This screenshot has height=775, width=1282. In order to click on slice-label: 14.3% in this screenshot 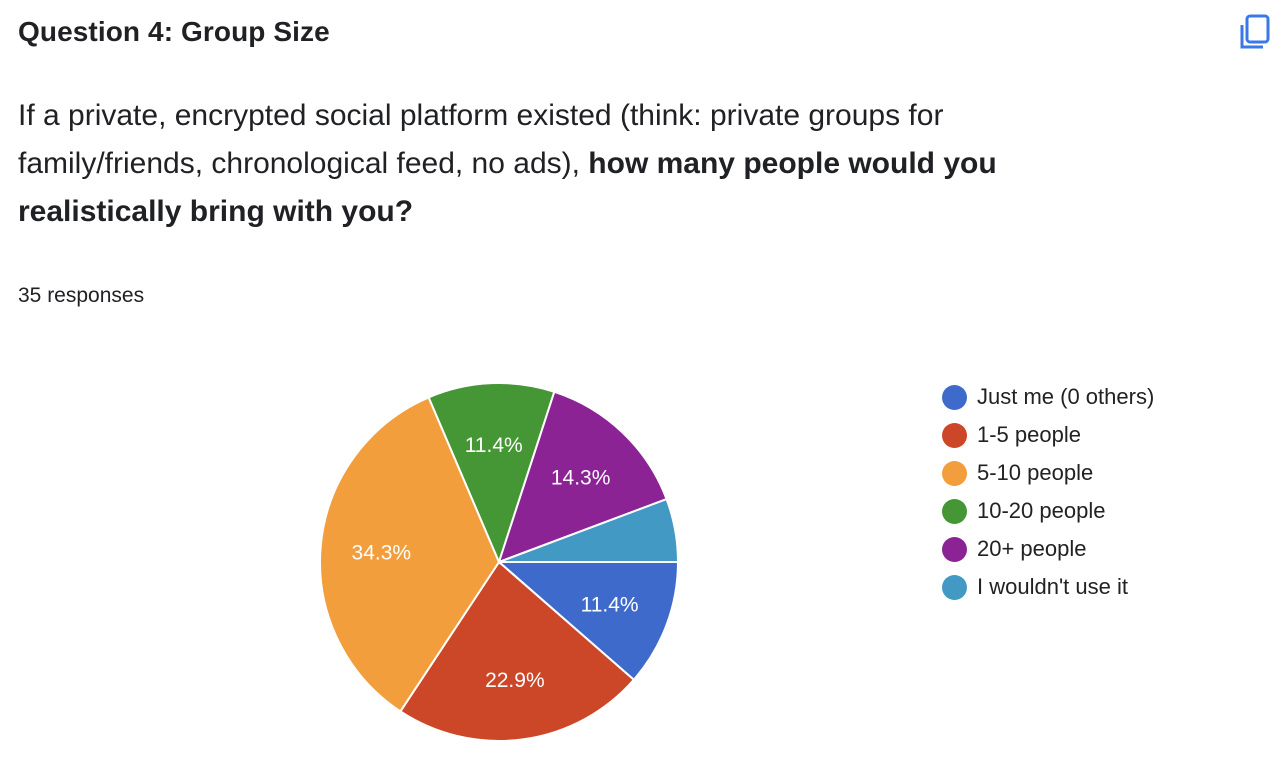, I will do `click(581, 478)`.